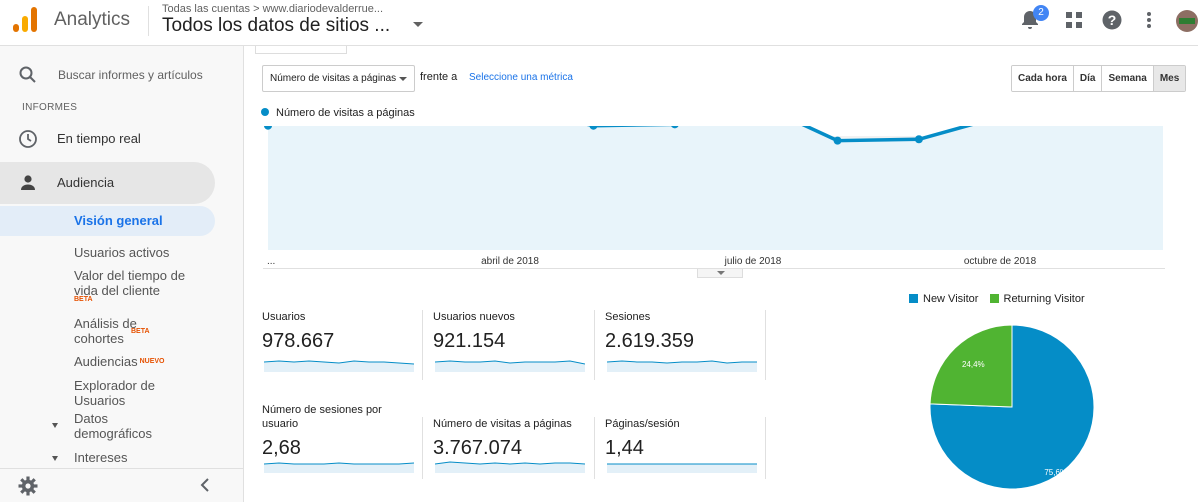 Image resolution: width=1198 pixels, height=502 pixels. Describe the element at coordinates (469, 341) in the screenshot. I see `stat-value: 921.154` at that location.